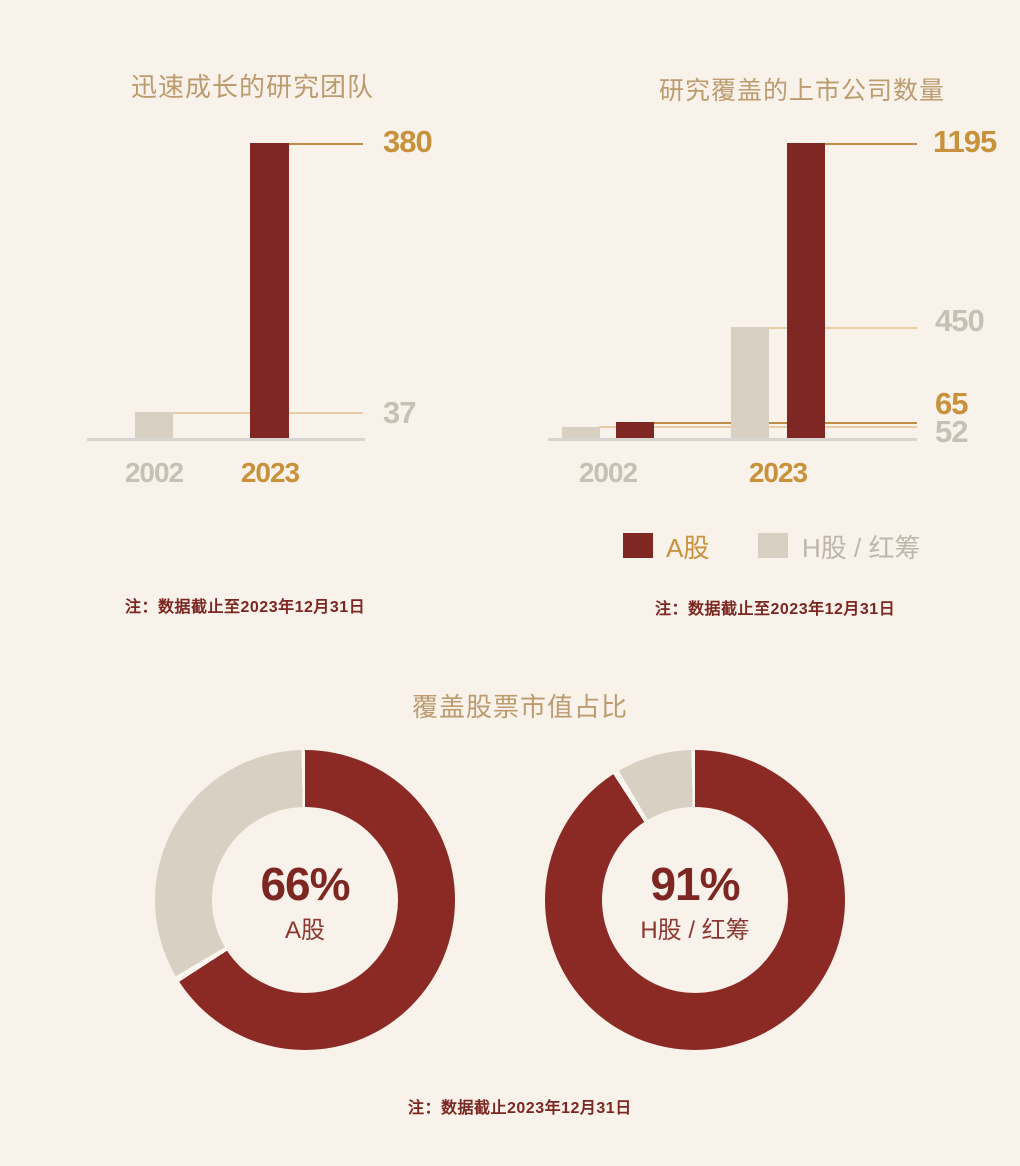  What do you see at coordinates (688, 548) in the screenshot?
I see `legend-label-a-share: A股` at bounding box center [688, 548].